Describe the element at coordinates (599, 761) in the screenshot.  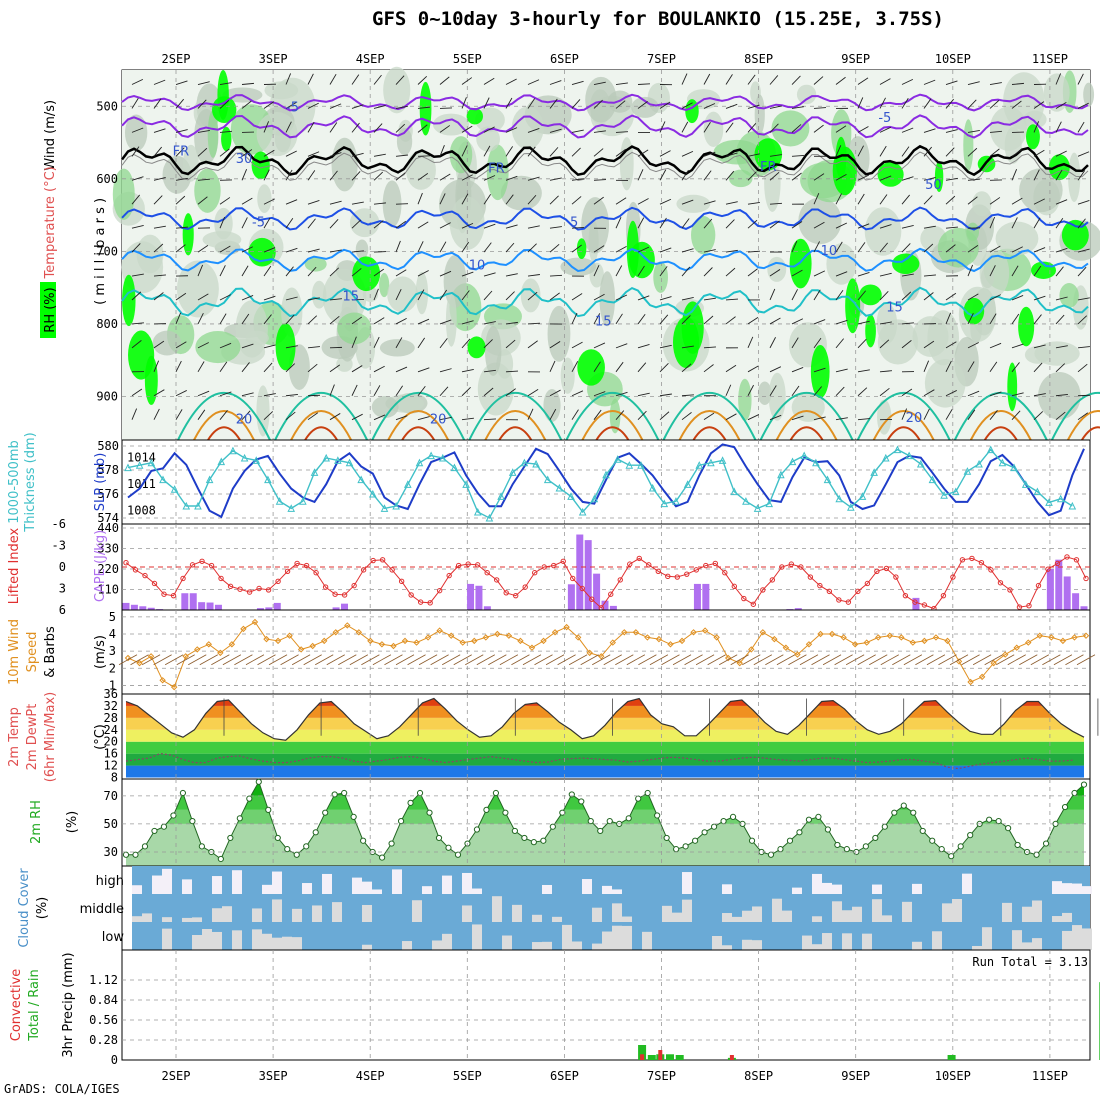
I see `dewpoint-line` at that location.